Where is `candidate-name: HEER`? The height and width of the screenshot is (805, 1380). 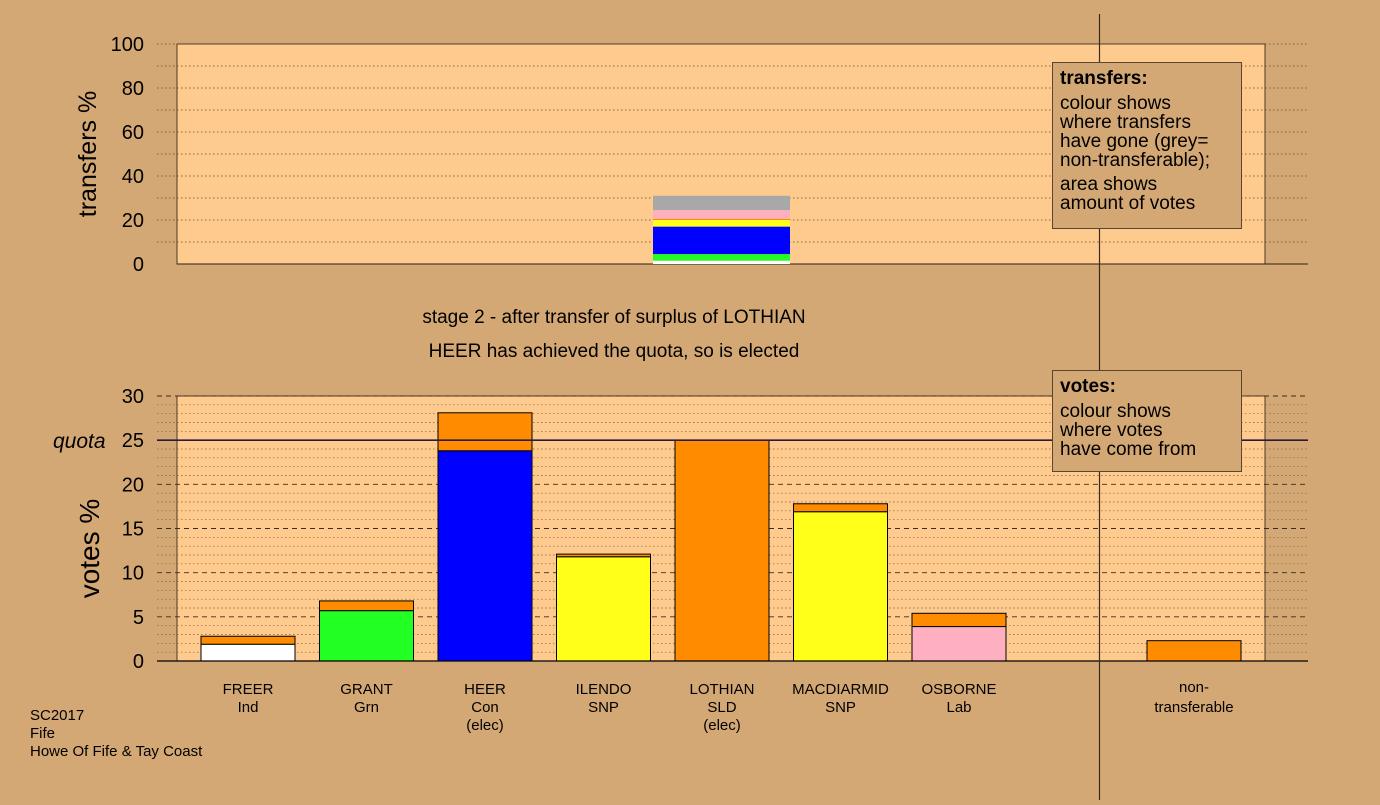 candidate-name: HEER is located at coordinates (485, 689).